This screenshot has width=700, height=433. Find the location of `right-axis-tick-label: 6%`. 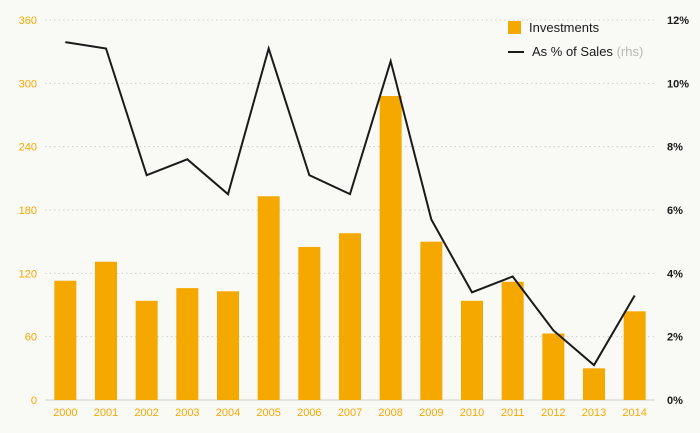

right-axis-tick-label: 6% is located at coordinates (675, 211).